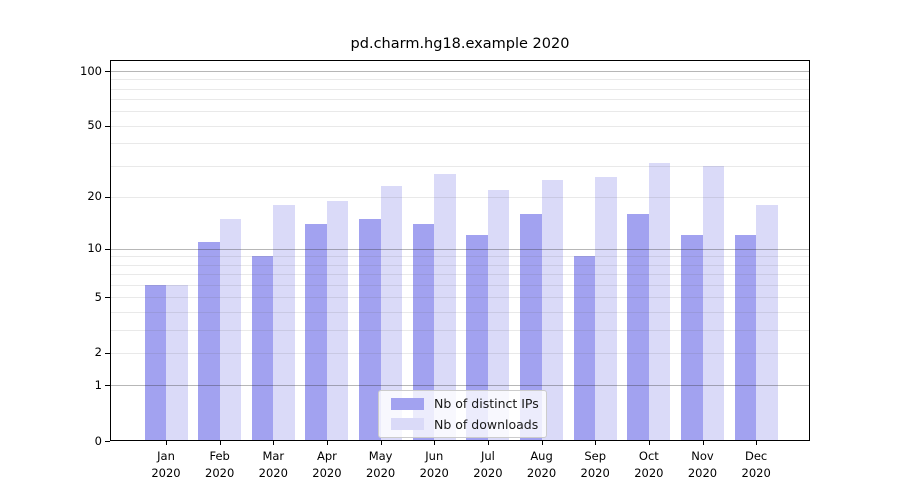  I want to click on bar-ips-aug, so click(531, 327).